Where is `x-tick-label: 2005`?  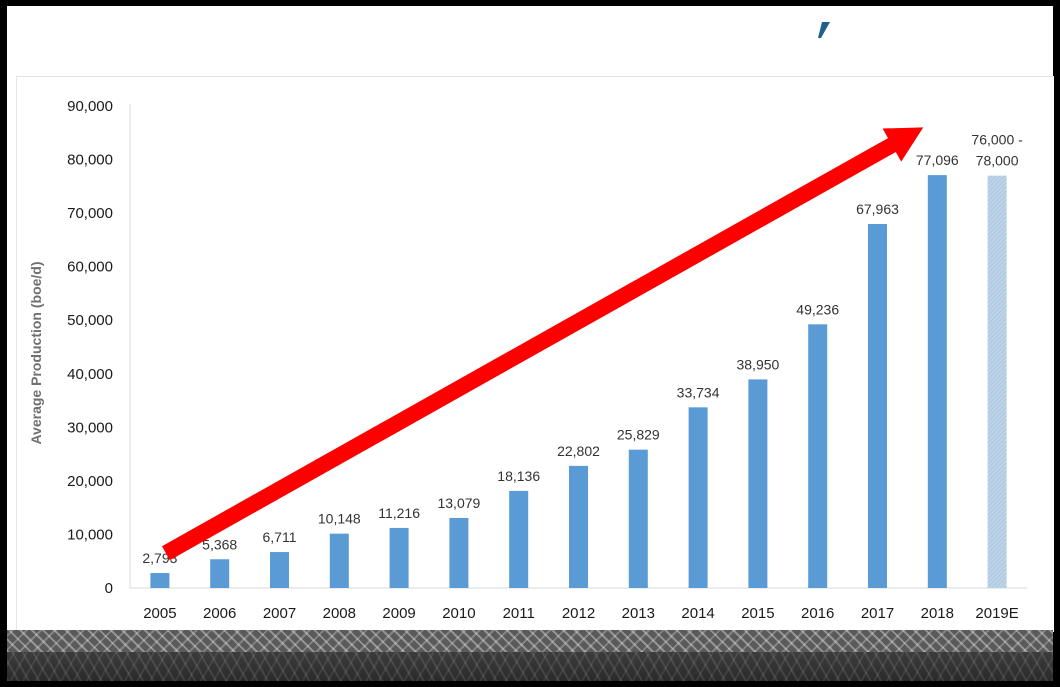
x-tick-label: 2005 is located at coordinates (159, 613).